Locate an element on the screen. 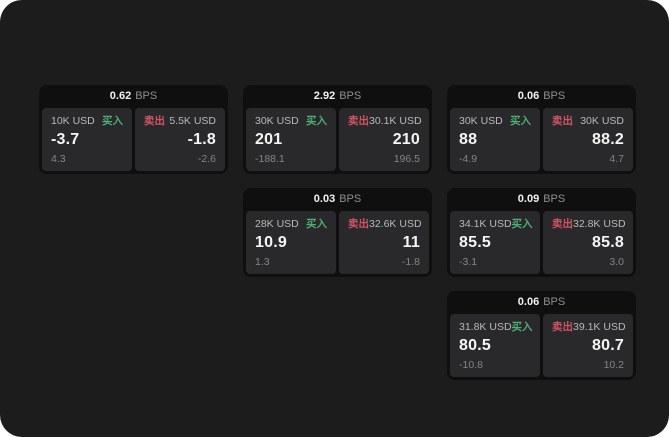 The height and width of the screenshot is (437, 669). sell-amount: 32.8K USD is located at coordinates (599, 224).